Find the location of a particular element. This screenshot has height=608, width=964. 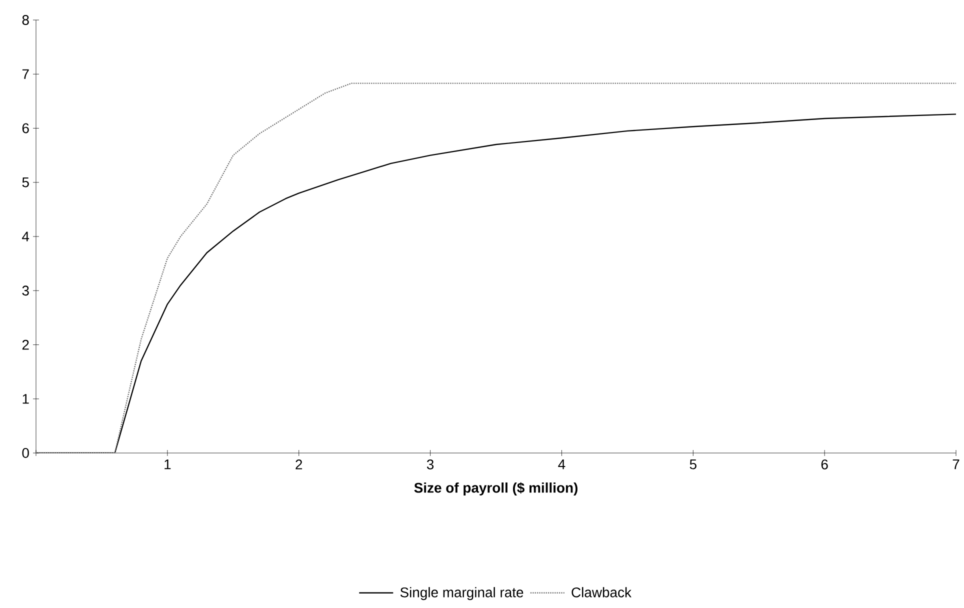

x-tick-label: 7 is located at coordinates (956, 465).